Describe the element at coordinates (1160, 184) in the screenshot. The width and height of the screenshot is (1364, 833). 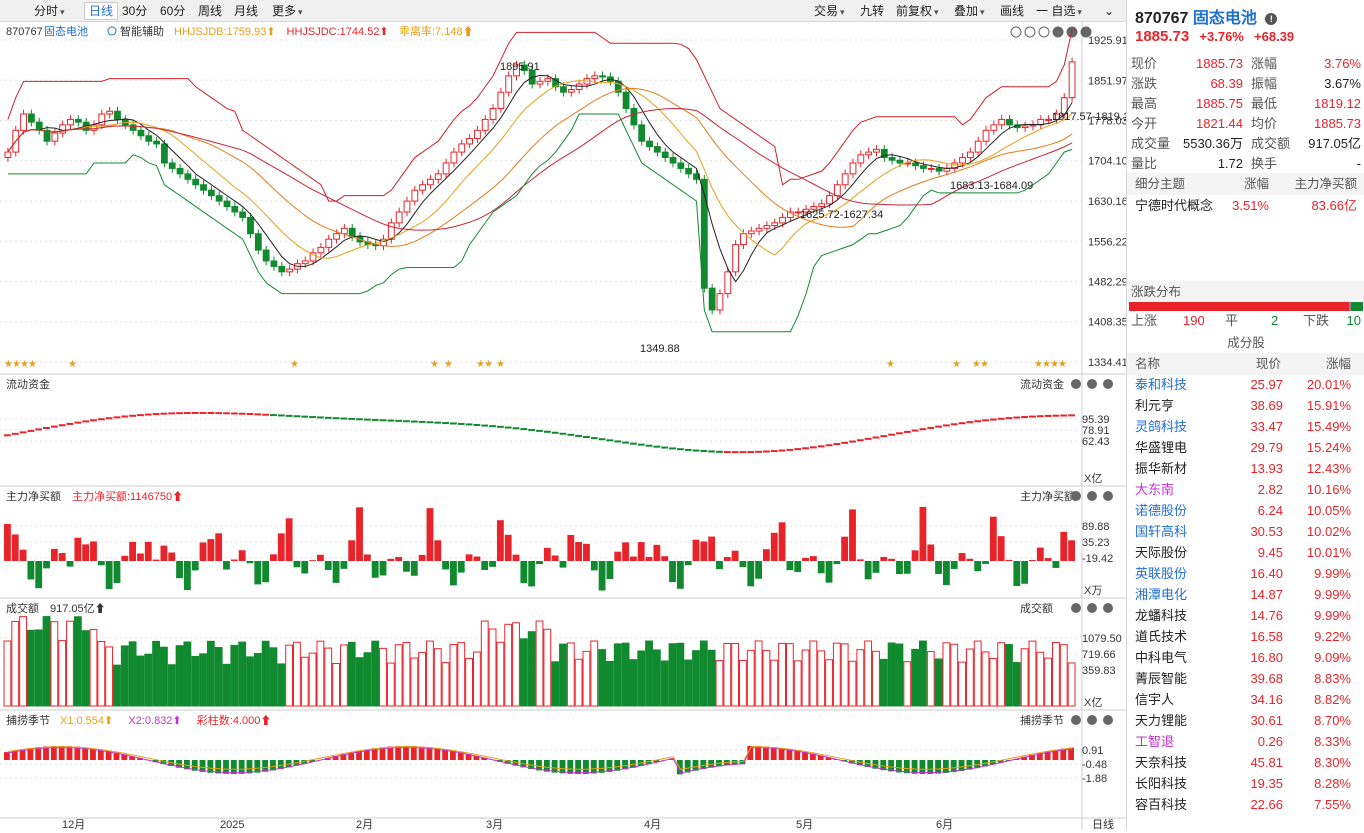
I see `theme-col-header: 细分主题` at that location.